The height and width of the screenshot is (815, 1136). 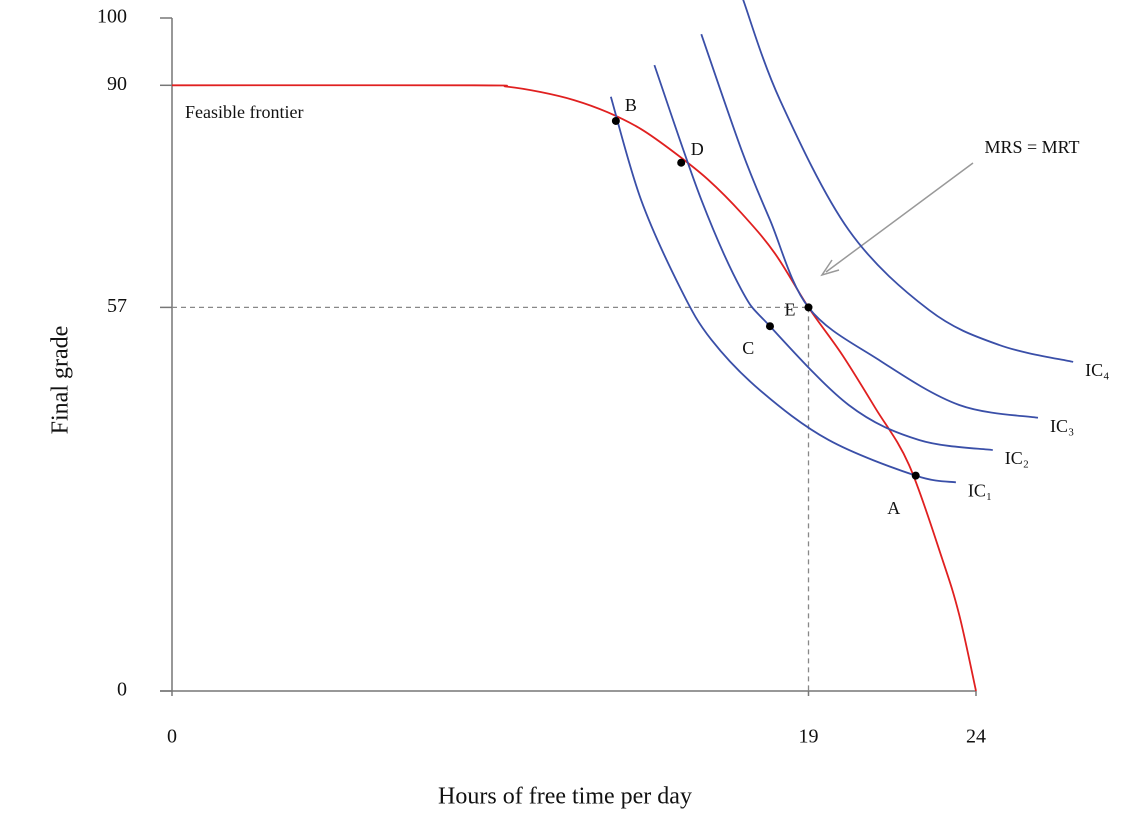 I want to click on point-label: A, so click(x=893, y=508).